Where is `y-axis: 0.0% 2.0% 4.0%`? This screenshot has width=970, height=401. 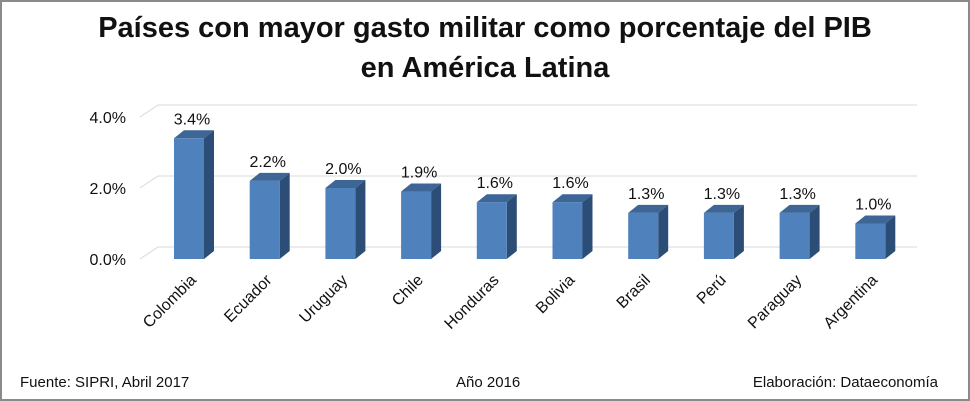 y-axis: 0.0% 2.0% 4.0% is located at coordinates (108, 189).